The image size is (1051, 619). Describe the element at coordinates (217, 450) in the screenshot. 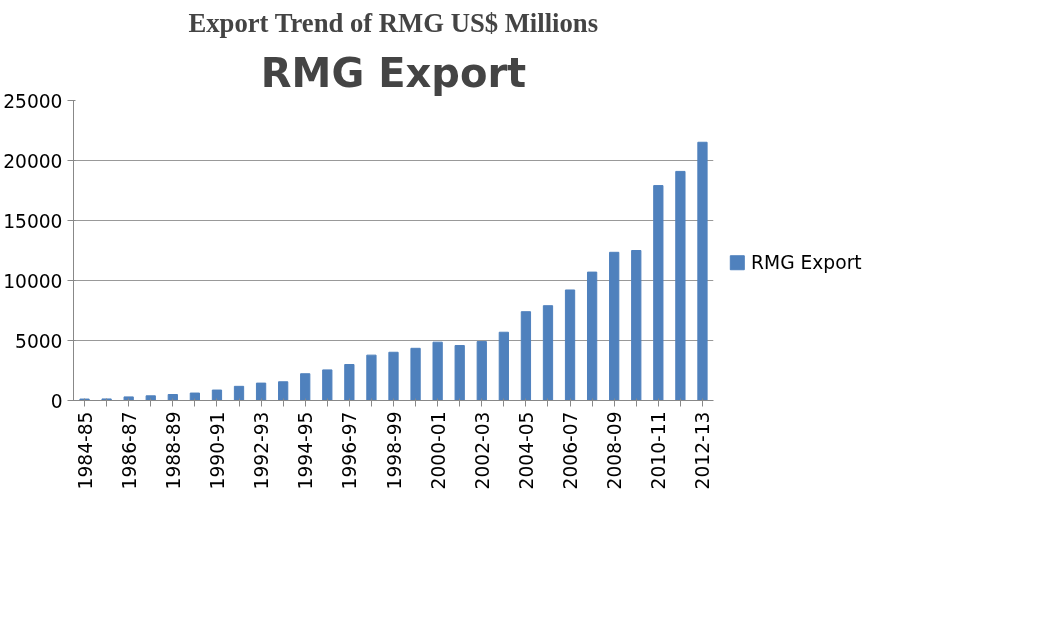

I see `x-tick-label: 1990-91` at that location.